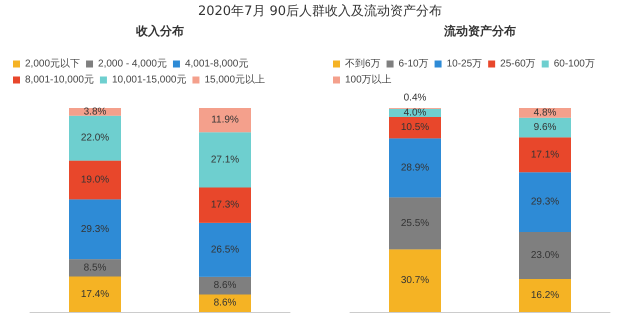 The width and height of the screenshot is (640, 321). I want to click on legend-label: 2,000元以下, so click(52, 64).